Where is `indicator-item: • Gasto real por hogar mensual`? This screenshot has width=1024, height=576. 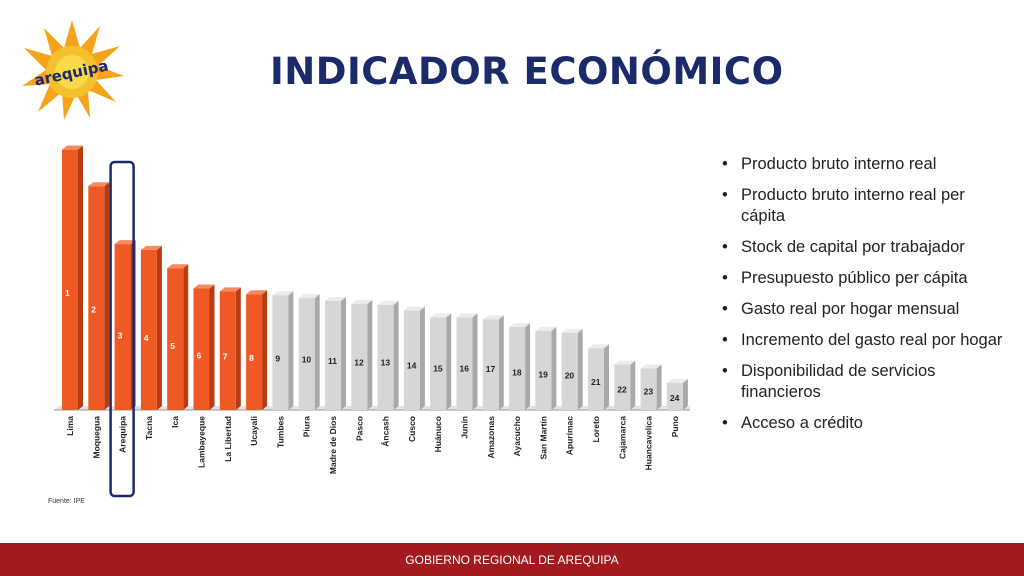
indicator-item: • Gasto real por hogar mensual is located at coordinates (863, 309).